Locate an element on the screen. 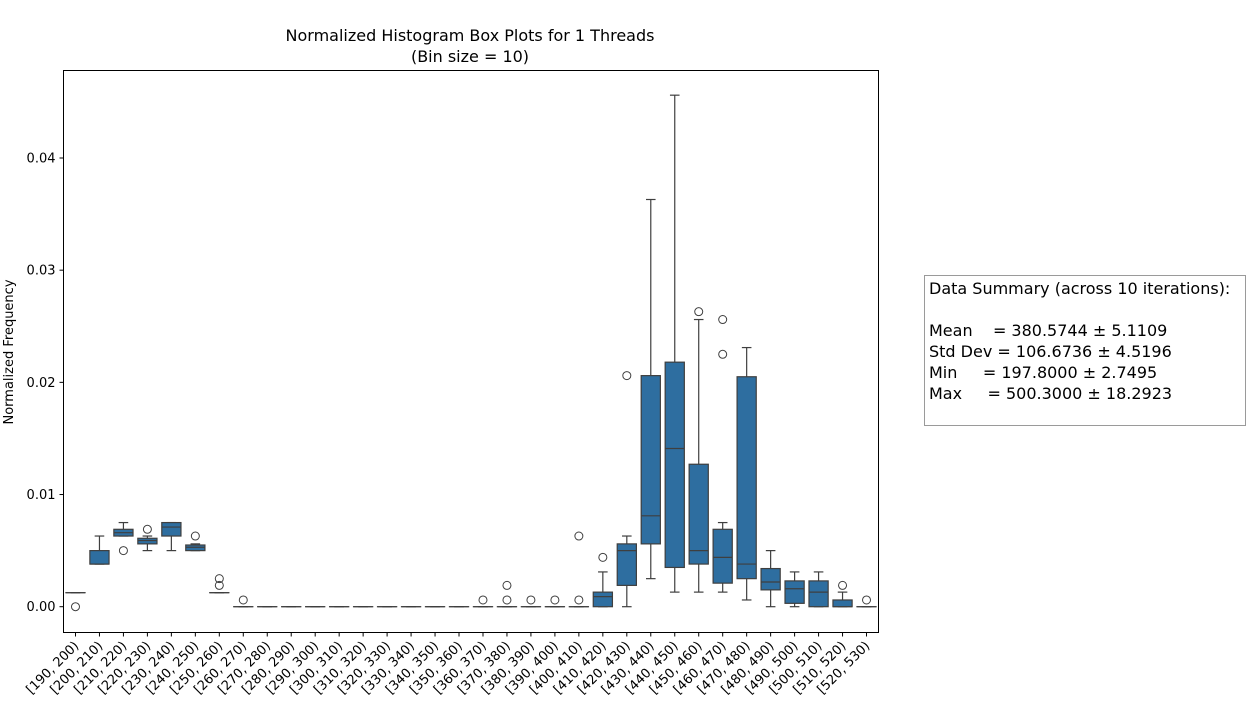  y-tick-label: 0.03 is located at coordinates (41, 271).